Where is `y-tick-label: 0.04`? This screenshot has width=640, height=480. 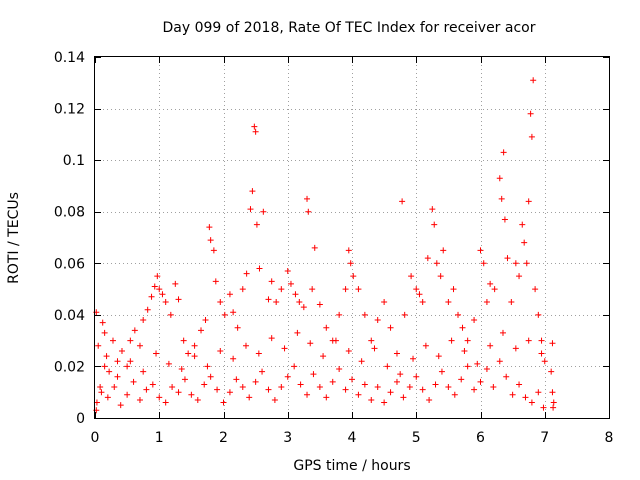 y-tick-label: 0.04 is located at coordinates (69, 316).